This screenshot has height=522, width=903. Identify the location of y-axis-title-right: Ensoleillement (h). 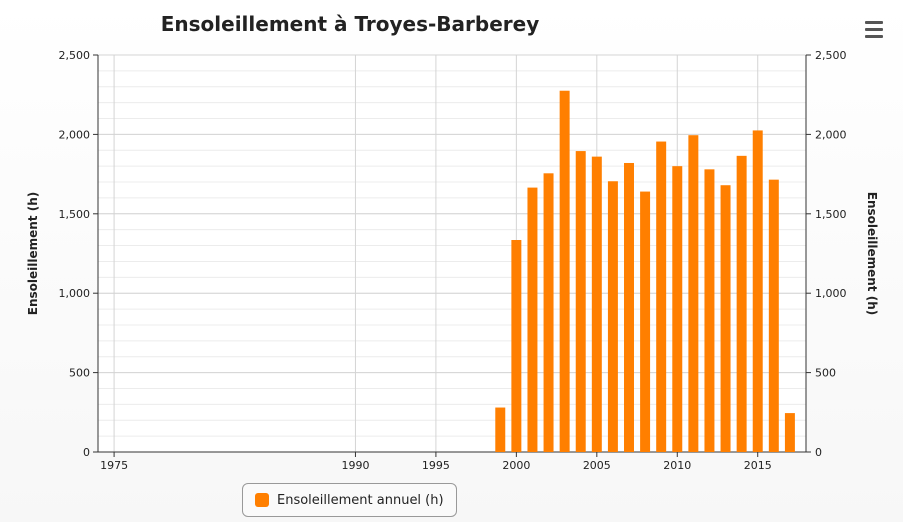
(872, 253).